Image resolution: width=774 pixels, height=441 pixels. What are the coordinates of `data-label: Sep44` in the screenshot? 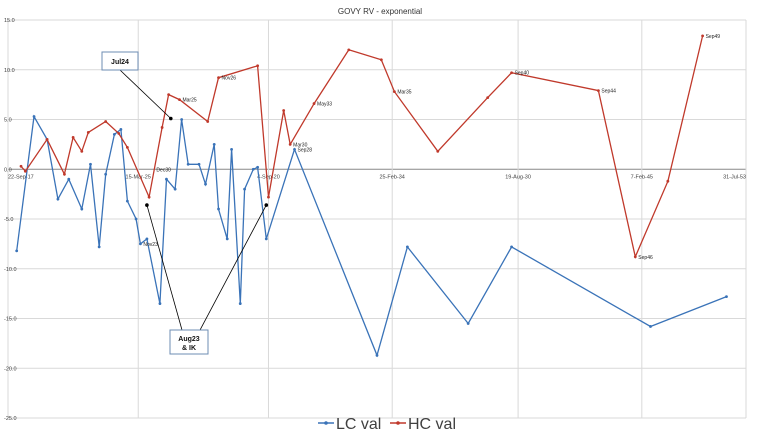 It's located at (608, 92).